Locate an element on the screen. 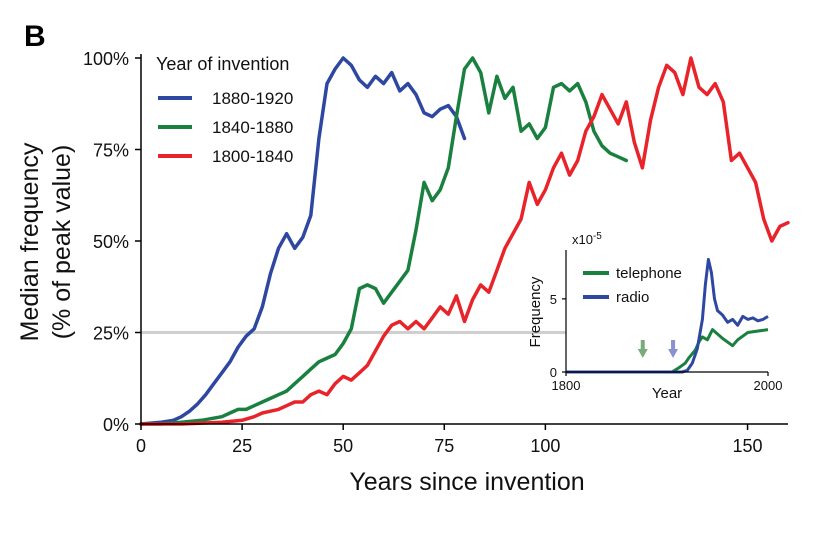 This screenshot has height=534, width=834. y-tick-label: 50% is located at coordinates (111, 242).